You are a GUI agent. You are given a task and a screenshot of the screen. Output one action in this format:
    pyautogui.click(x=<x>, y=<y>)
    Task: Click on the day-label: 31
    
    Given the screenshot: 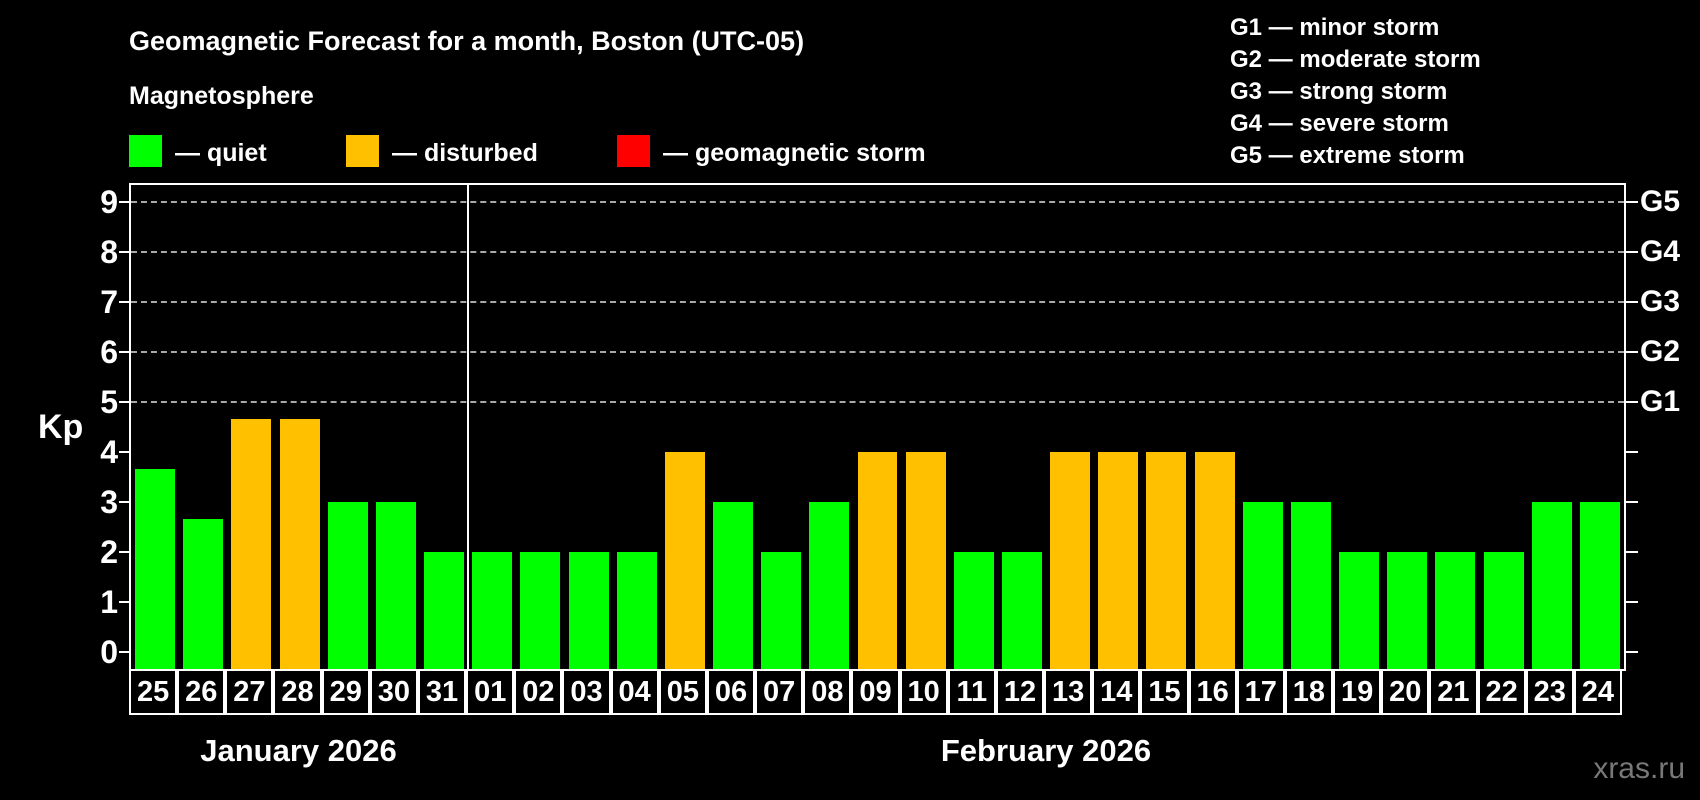 What is the action you would take?
    pyautogui.click(x=442, y=692)
    